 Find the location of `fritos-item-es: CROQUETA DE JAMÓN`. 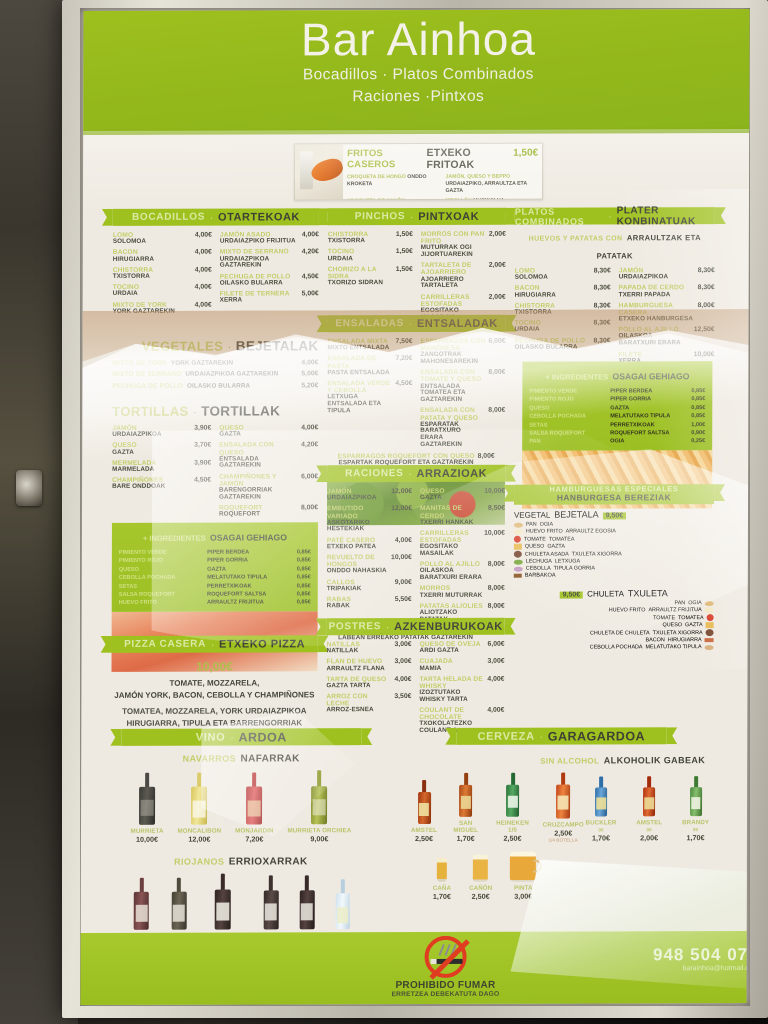

fritos-item-es: CROQUETA DE JAMÓN is located at coordinates (376, 199).